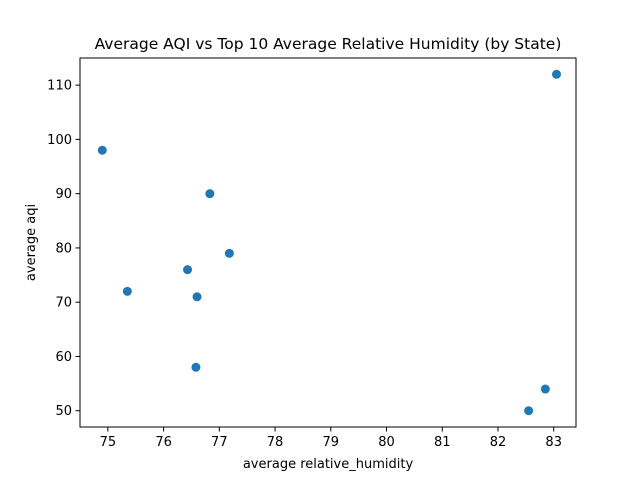 Image resolution: width=640 pixels, height=480 pixels. I want to click on x-tick-label: 83, so click(553, 442).